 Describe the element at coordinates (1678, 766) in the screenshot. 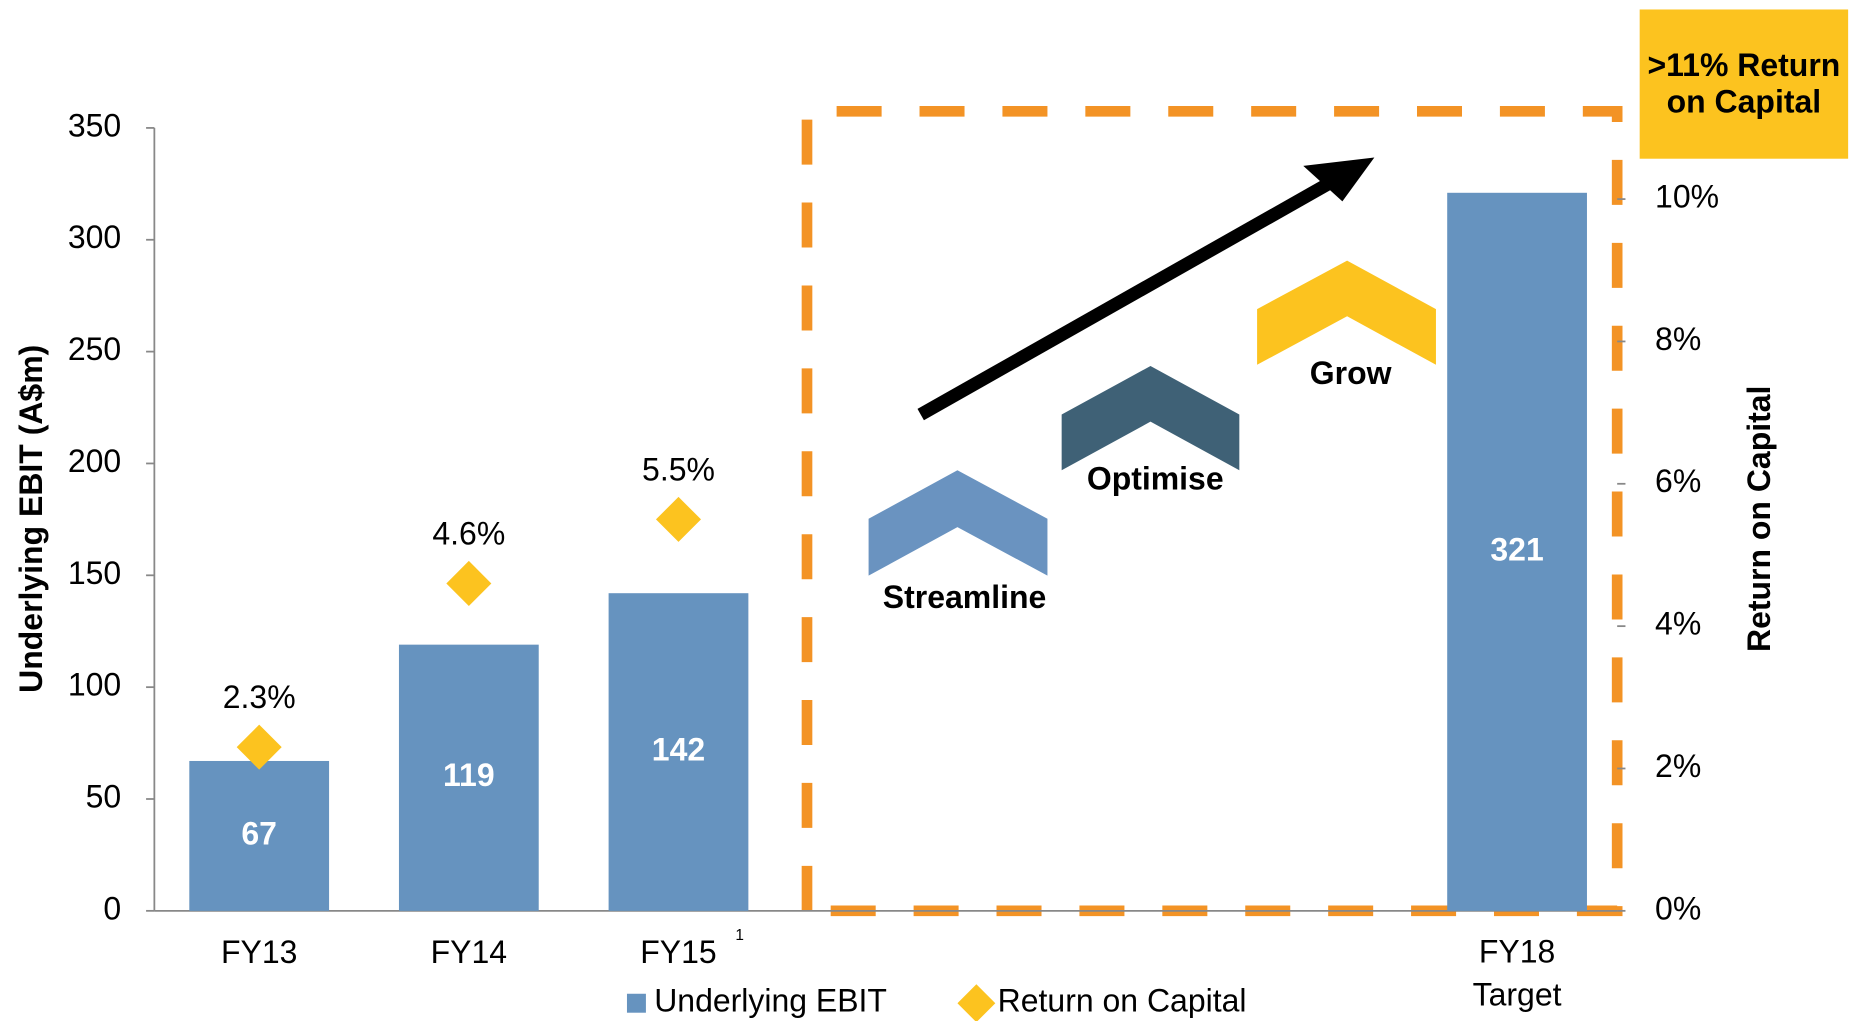

I see `y2-tick-label: 2%` at that location.